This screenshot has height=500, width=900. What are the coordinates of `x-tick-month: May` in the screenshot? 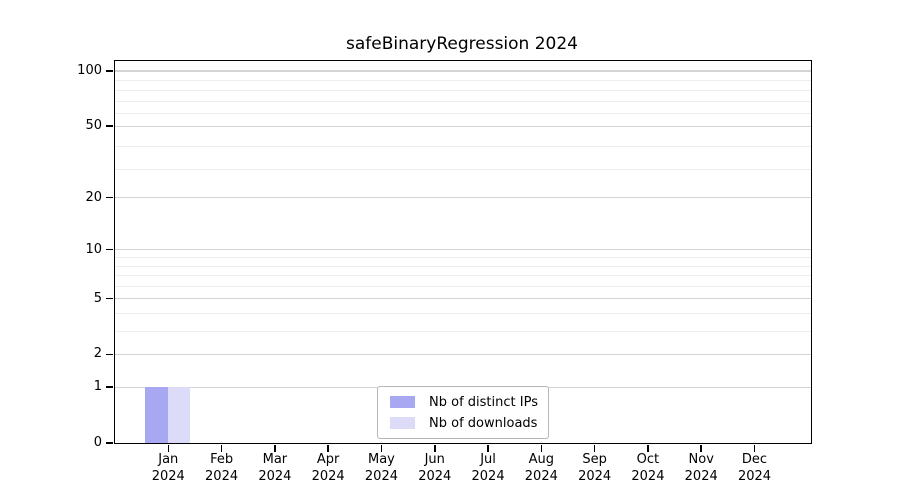 It's located at (381, 459).